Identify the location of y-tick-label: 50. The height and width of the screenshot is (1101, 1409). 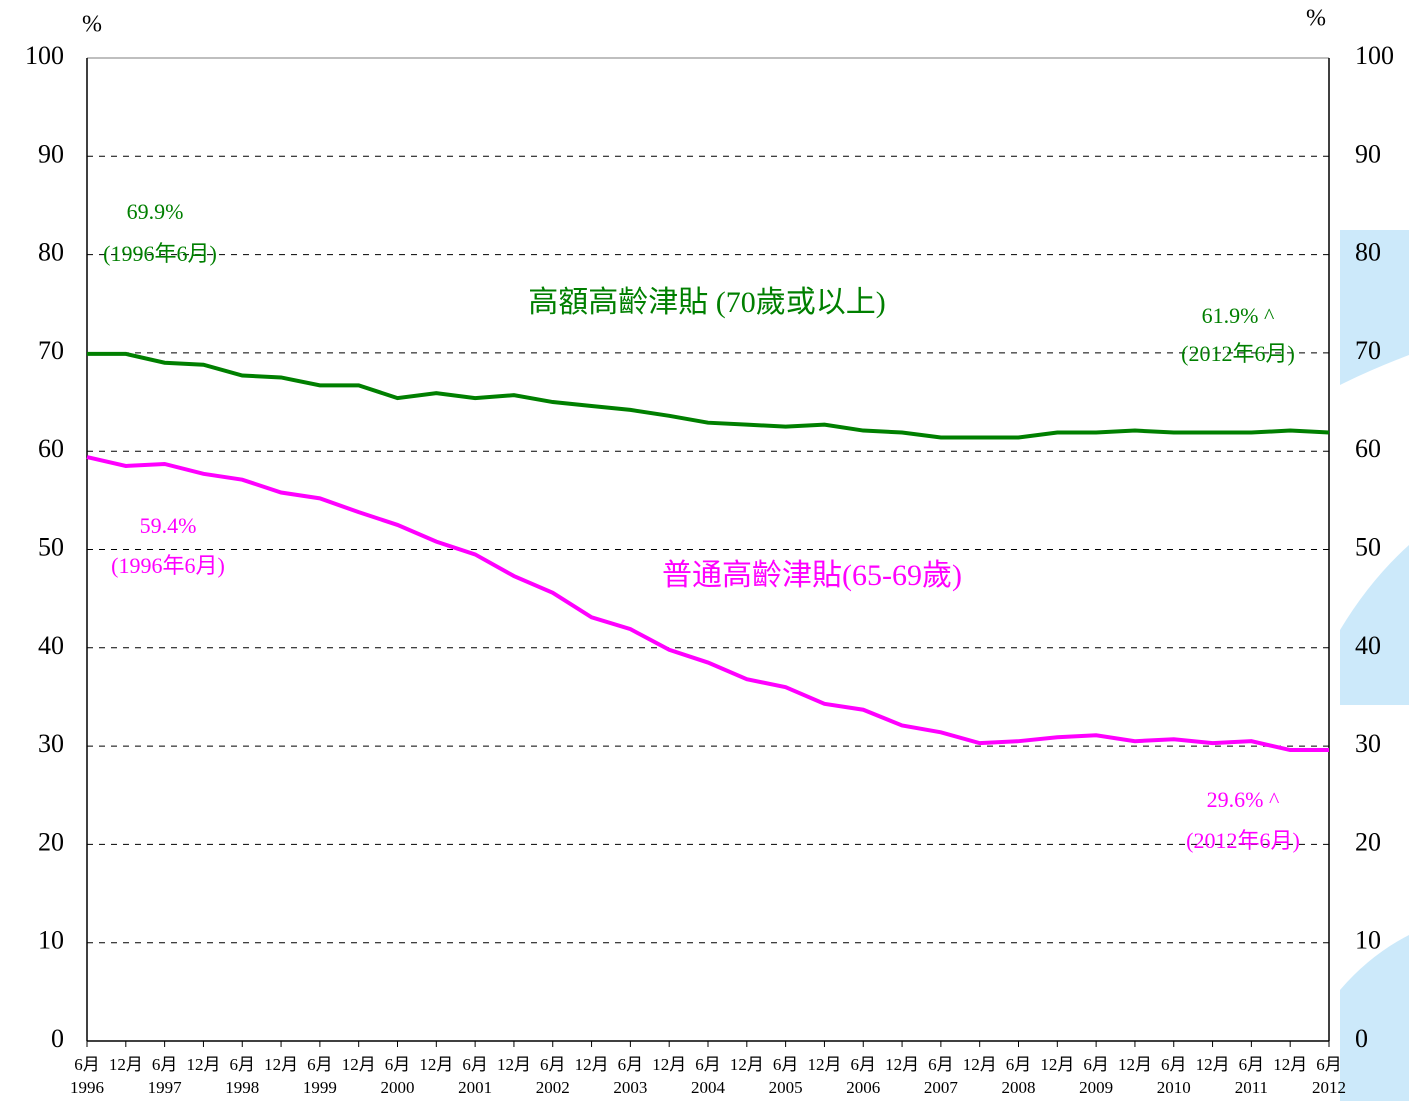
(51, 546).